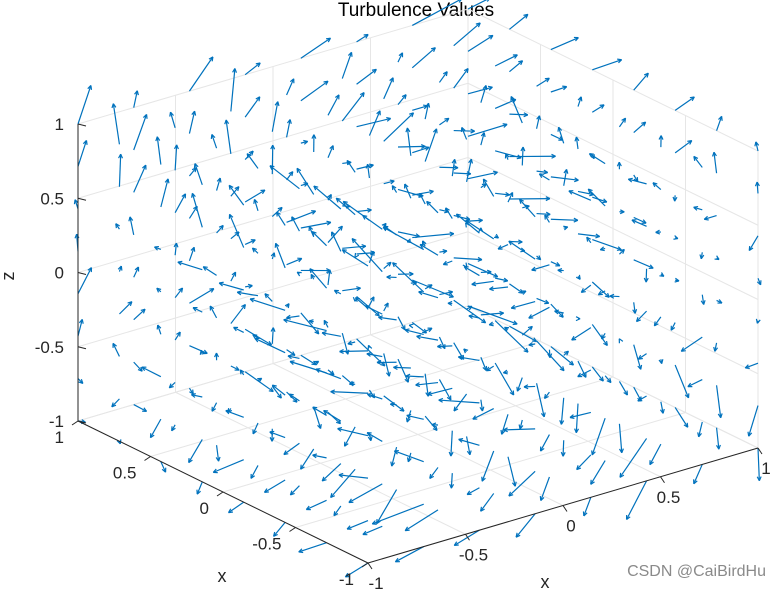  I want to click on z-tick-label: 0.5, so click(52, 198).